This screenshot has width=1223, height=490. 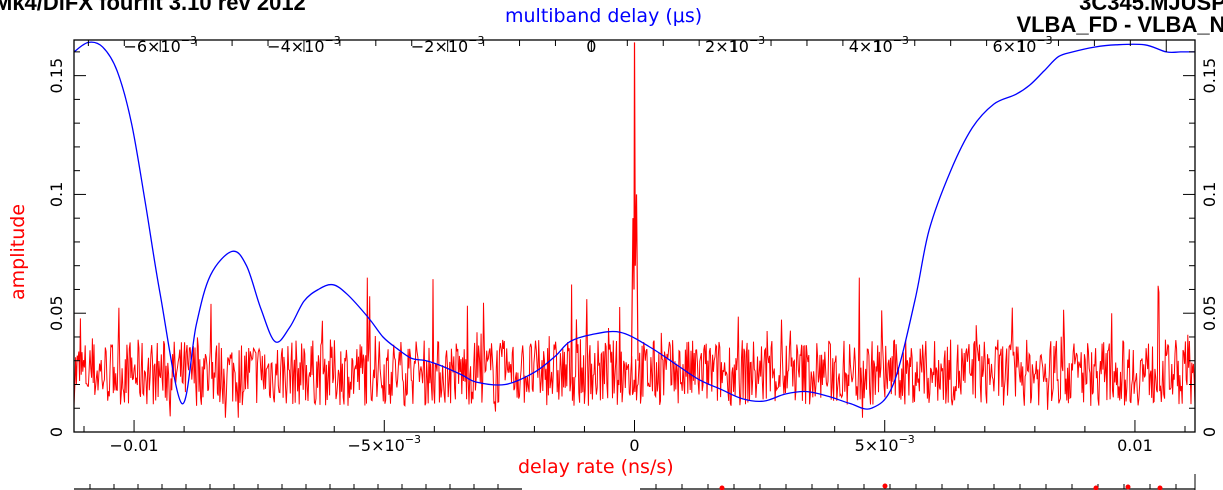 I want to click on top-axis-label: multiband delay (μs), so click(x=604, y=16).